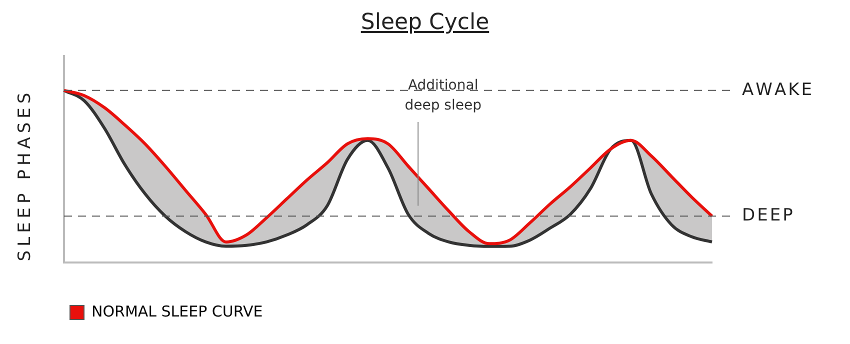 The width and height of the screenshot is (850, 344). I want to click on ref-line-label: AWAKE, so click(777, 90).